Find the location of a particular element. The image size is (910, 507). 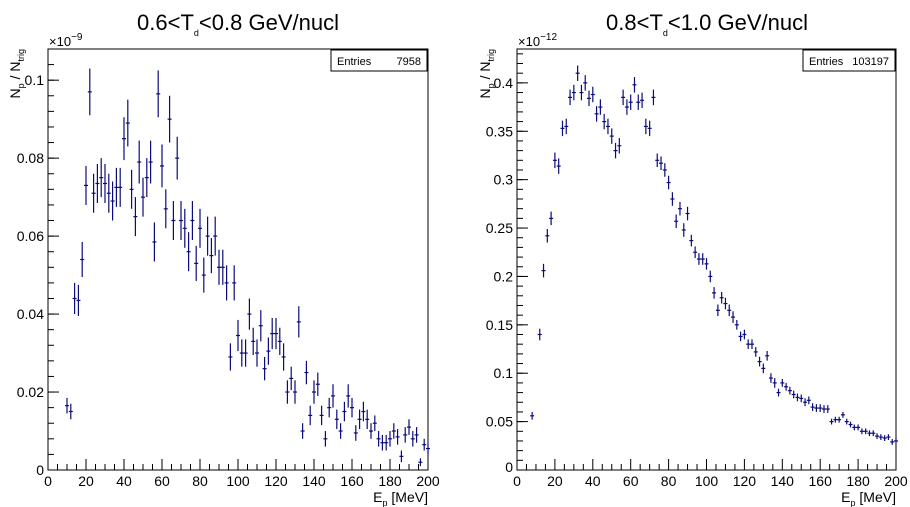

y-zero-label: 0 is located at coordinates (509, 467).